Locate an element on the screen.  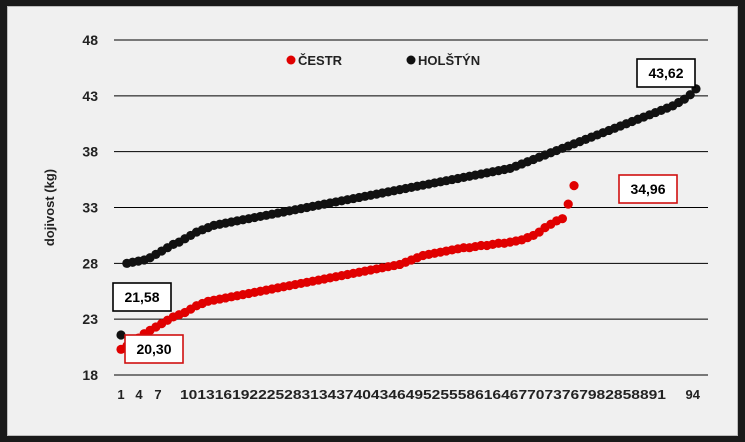
y-tick-label: 23 is located at coordinates (90, 319).